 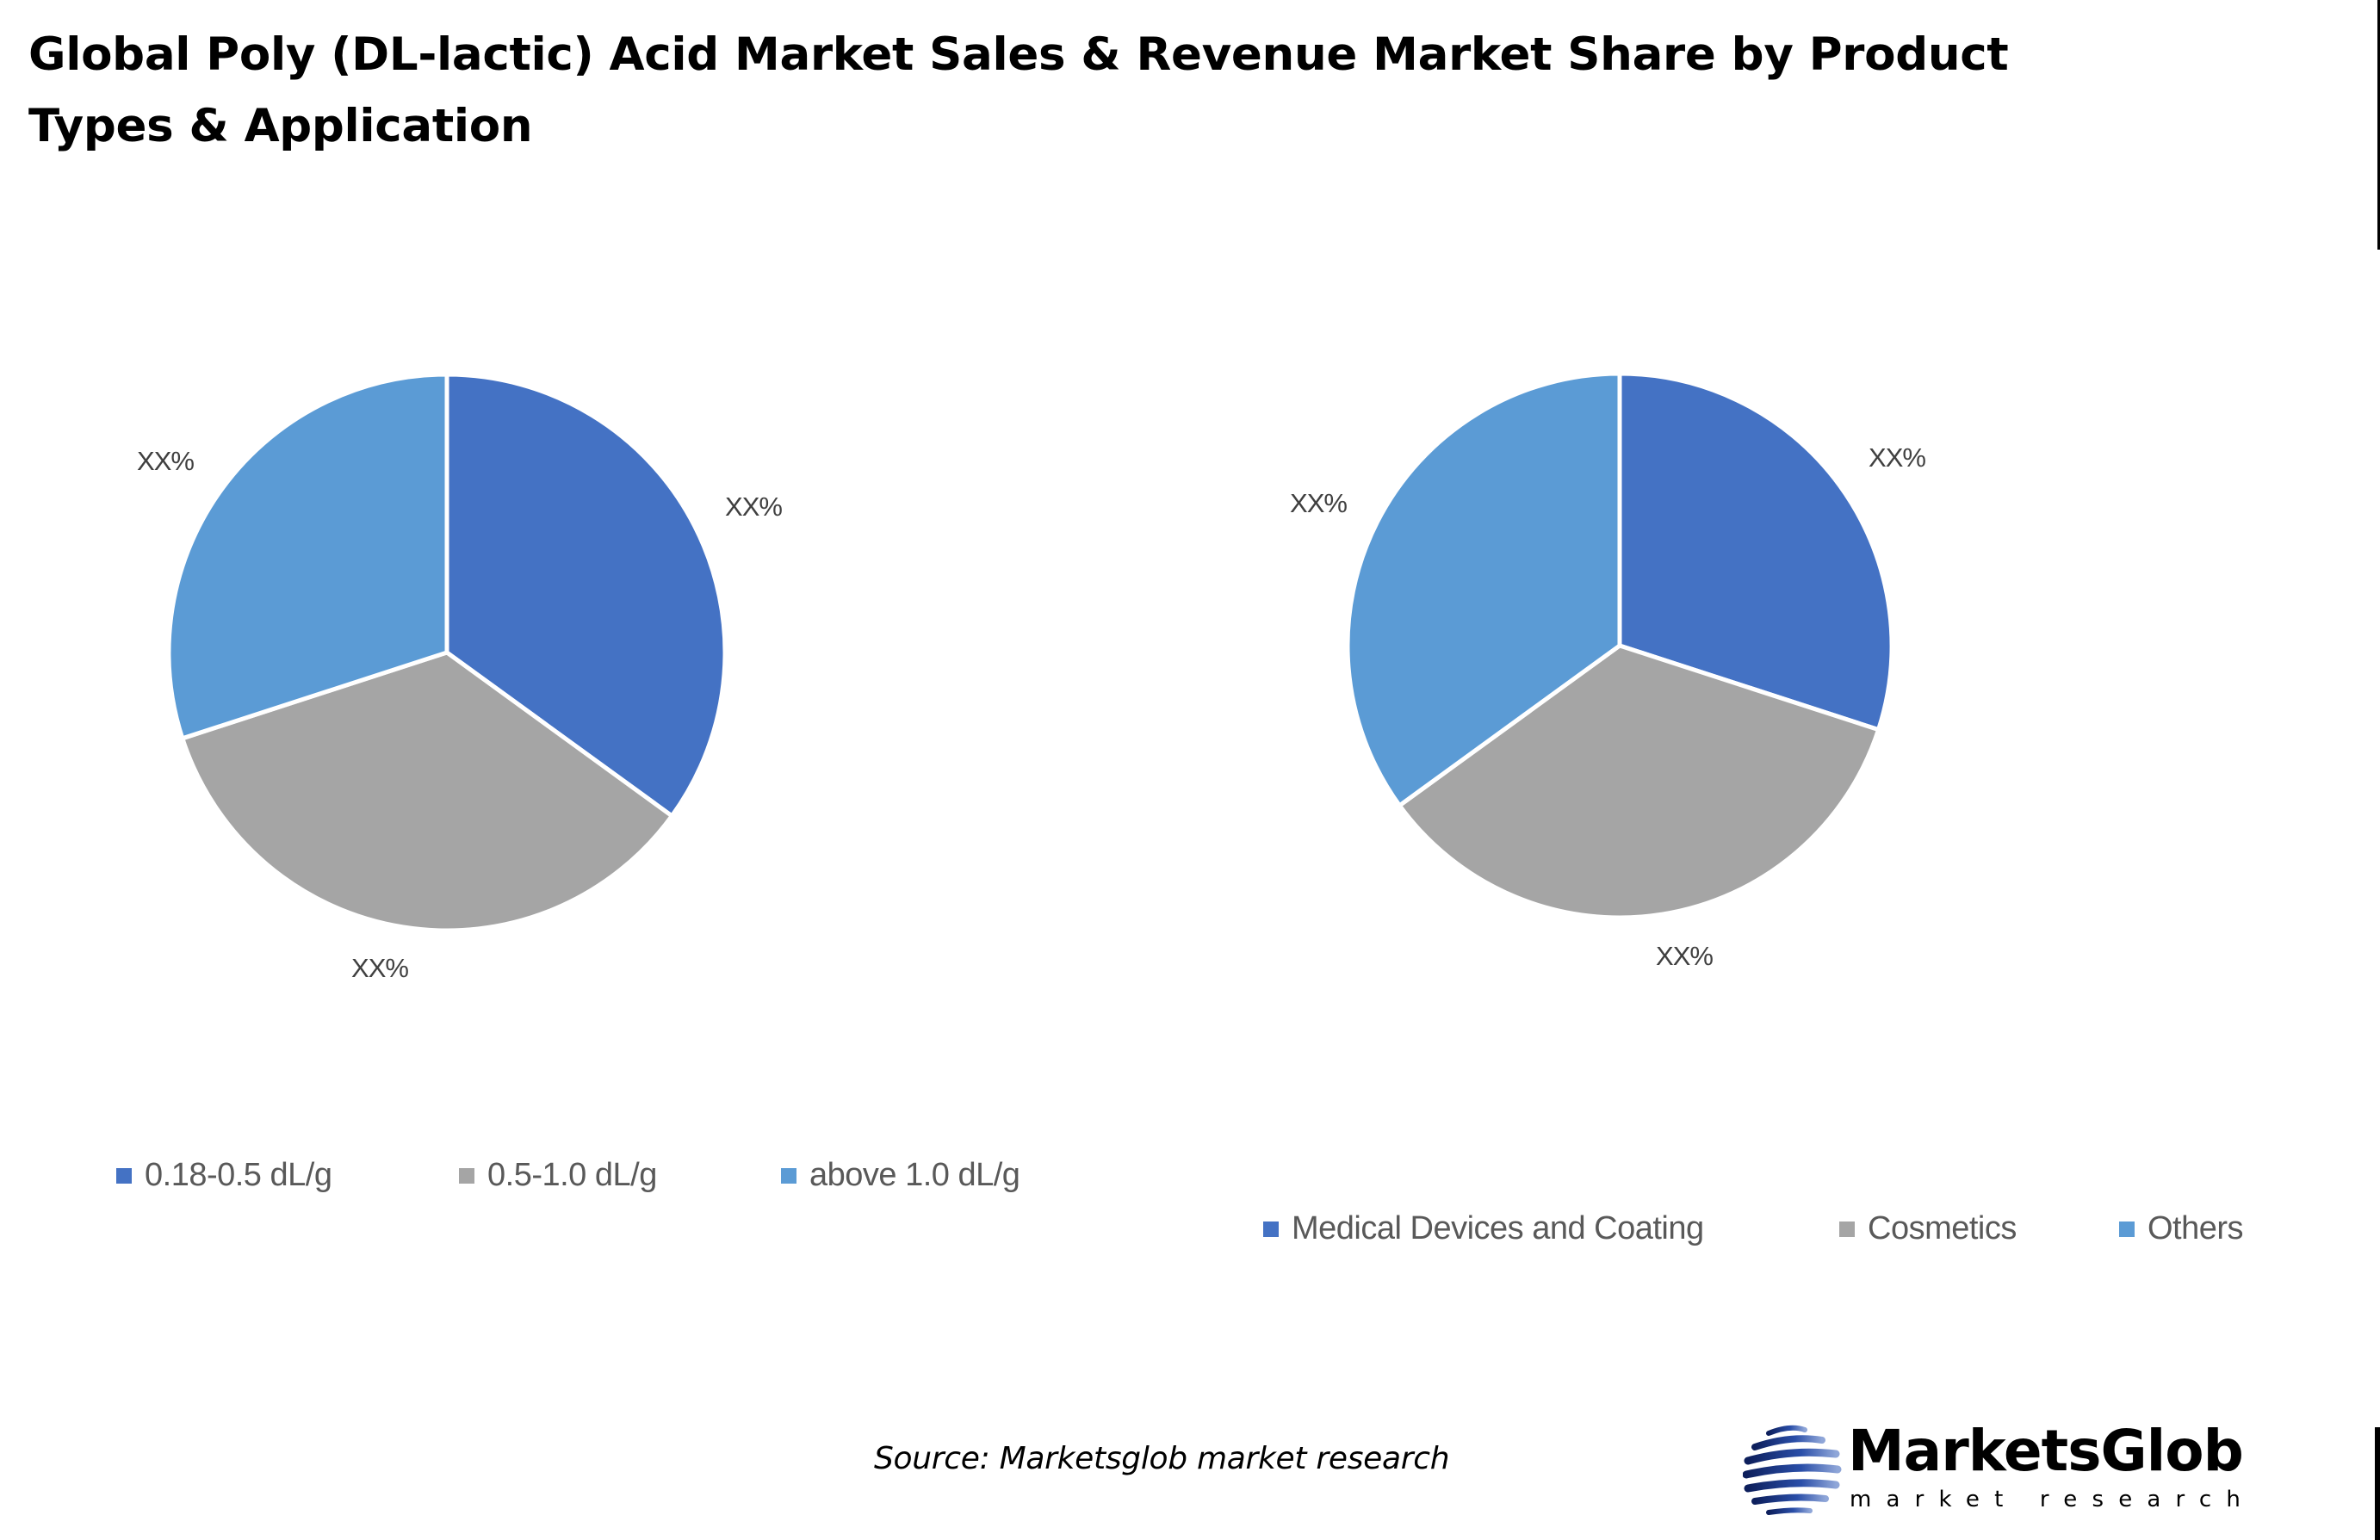 What do you see at coordinates (1897, 457) in the screenshot?
I see `pie-right-label-1: XX%` at bounding box center [1897, 457].